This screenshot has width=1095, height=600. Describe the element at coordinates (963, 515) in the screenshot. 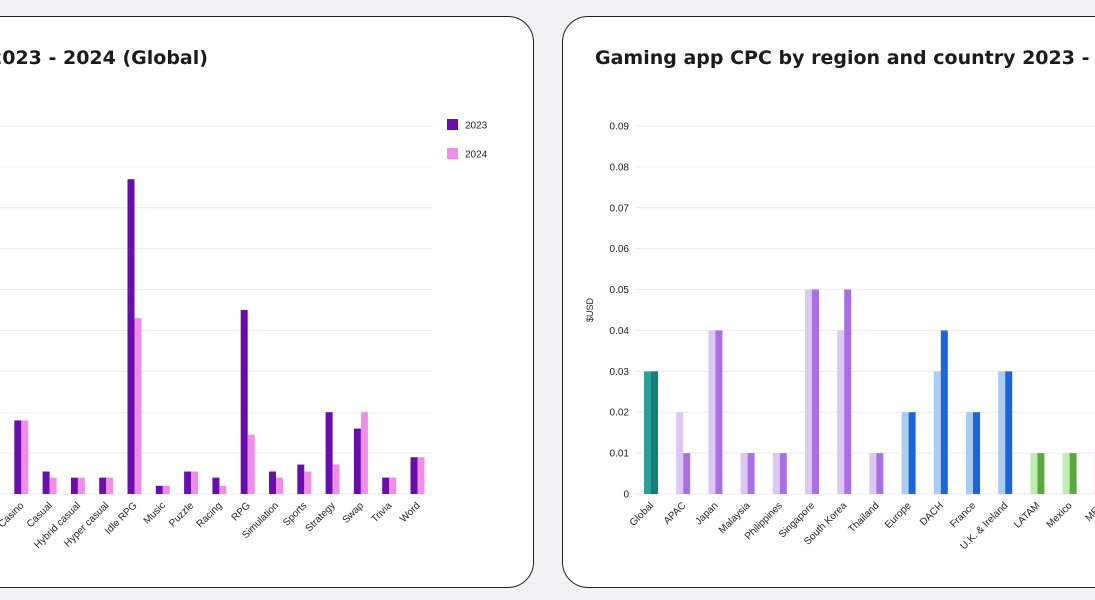

I see `x-tick-label: France` at that location.